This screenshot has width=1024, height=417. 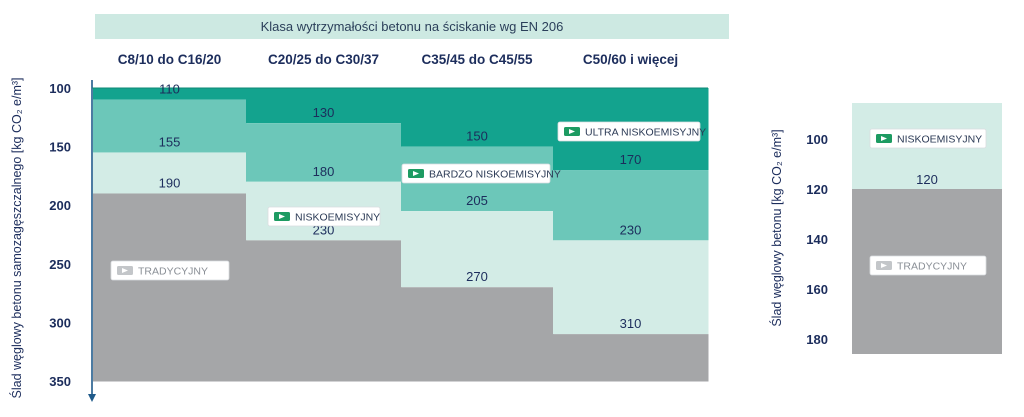 I want to click on legend-badge-tradycyjny-right: TRADYCYJNY, so click(x=928, y=265).